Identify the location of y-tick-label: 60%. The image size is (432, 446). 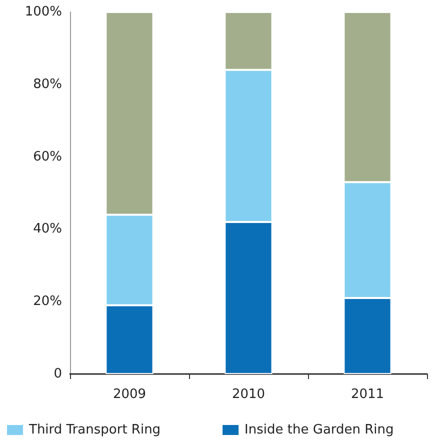
(47, 156).